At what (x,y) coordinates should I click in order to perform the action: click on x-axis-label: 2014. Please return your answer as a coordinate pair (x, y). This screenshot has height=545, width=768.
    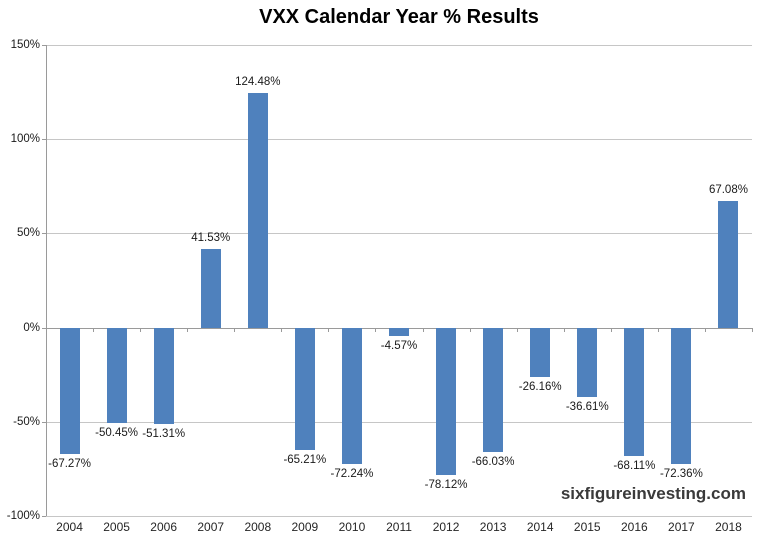
    Looking at the image, I should click on (540, 527).